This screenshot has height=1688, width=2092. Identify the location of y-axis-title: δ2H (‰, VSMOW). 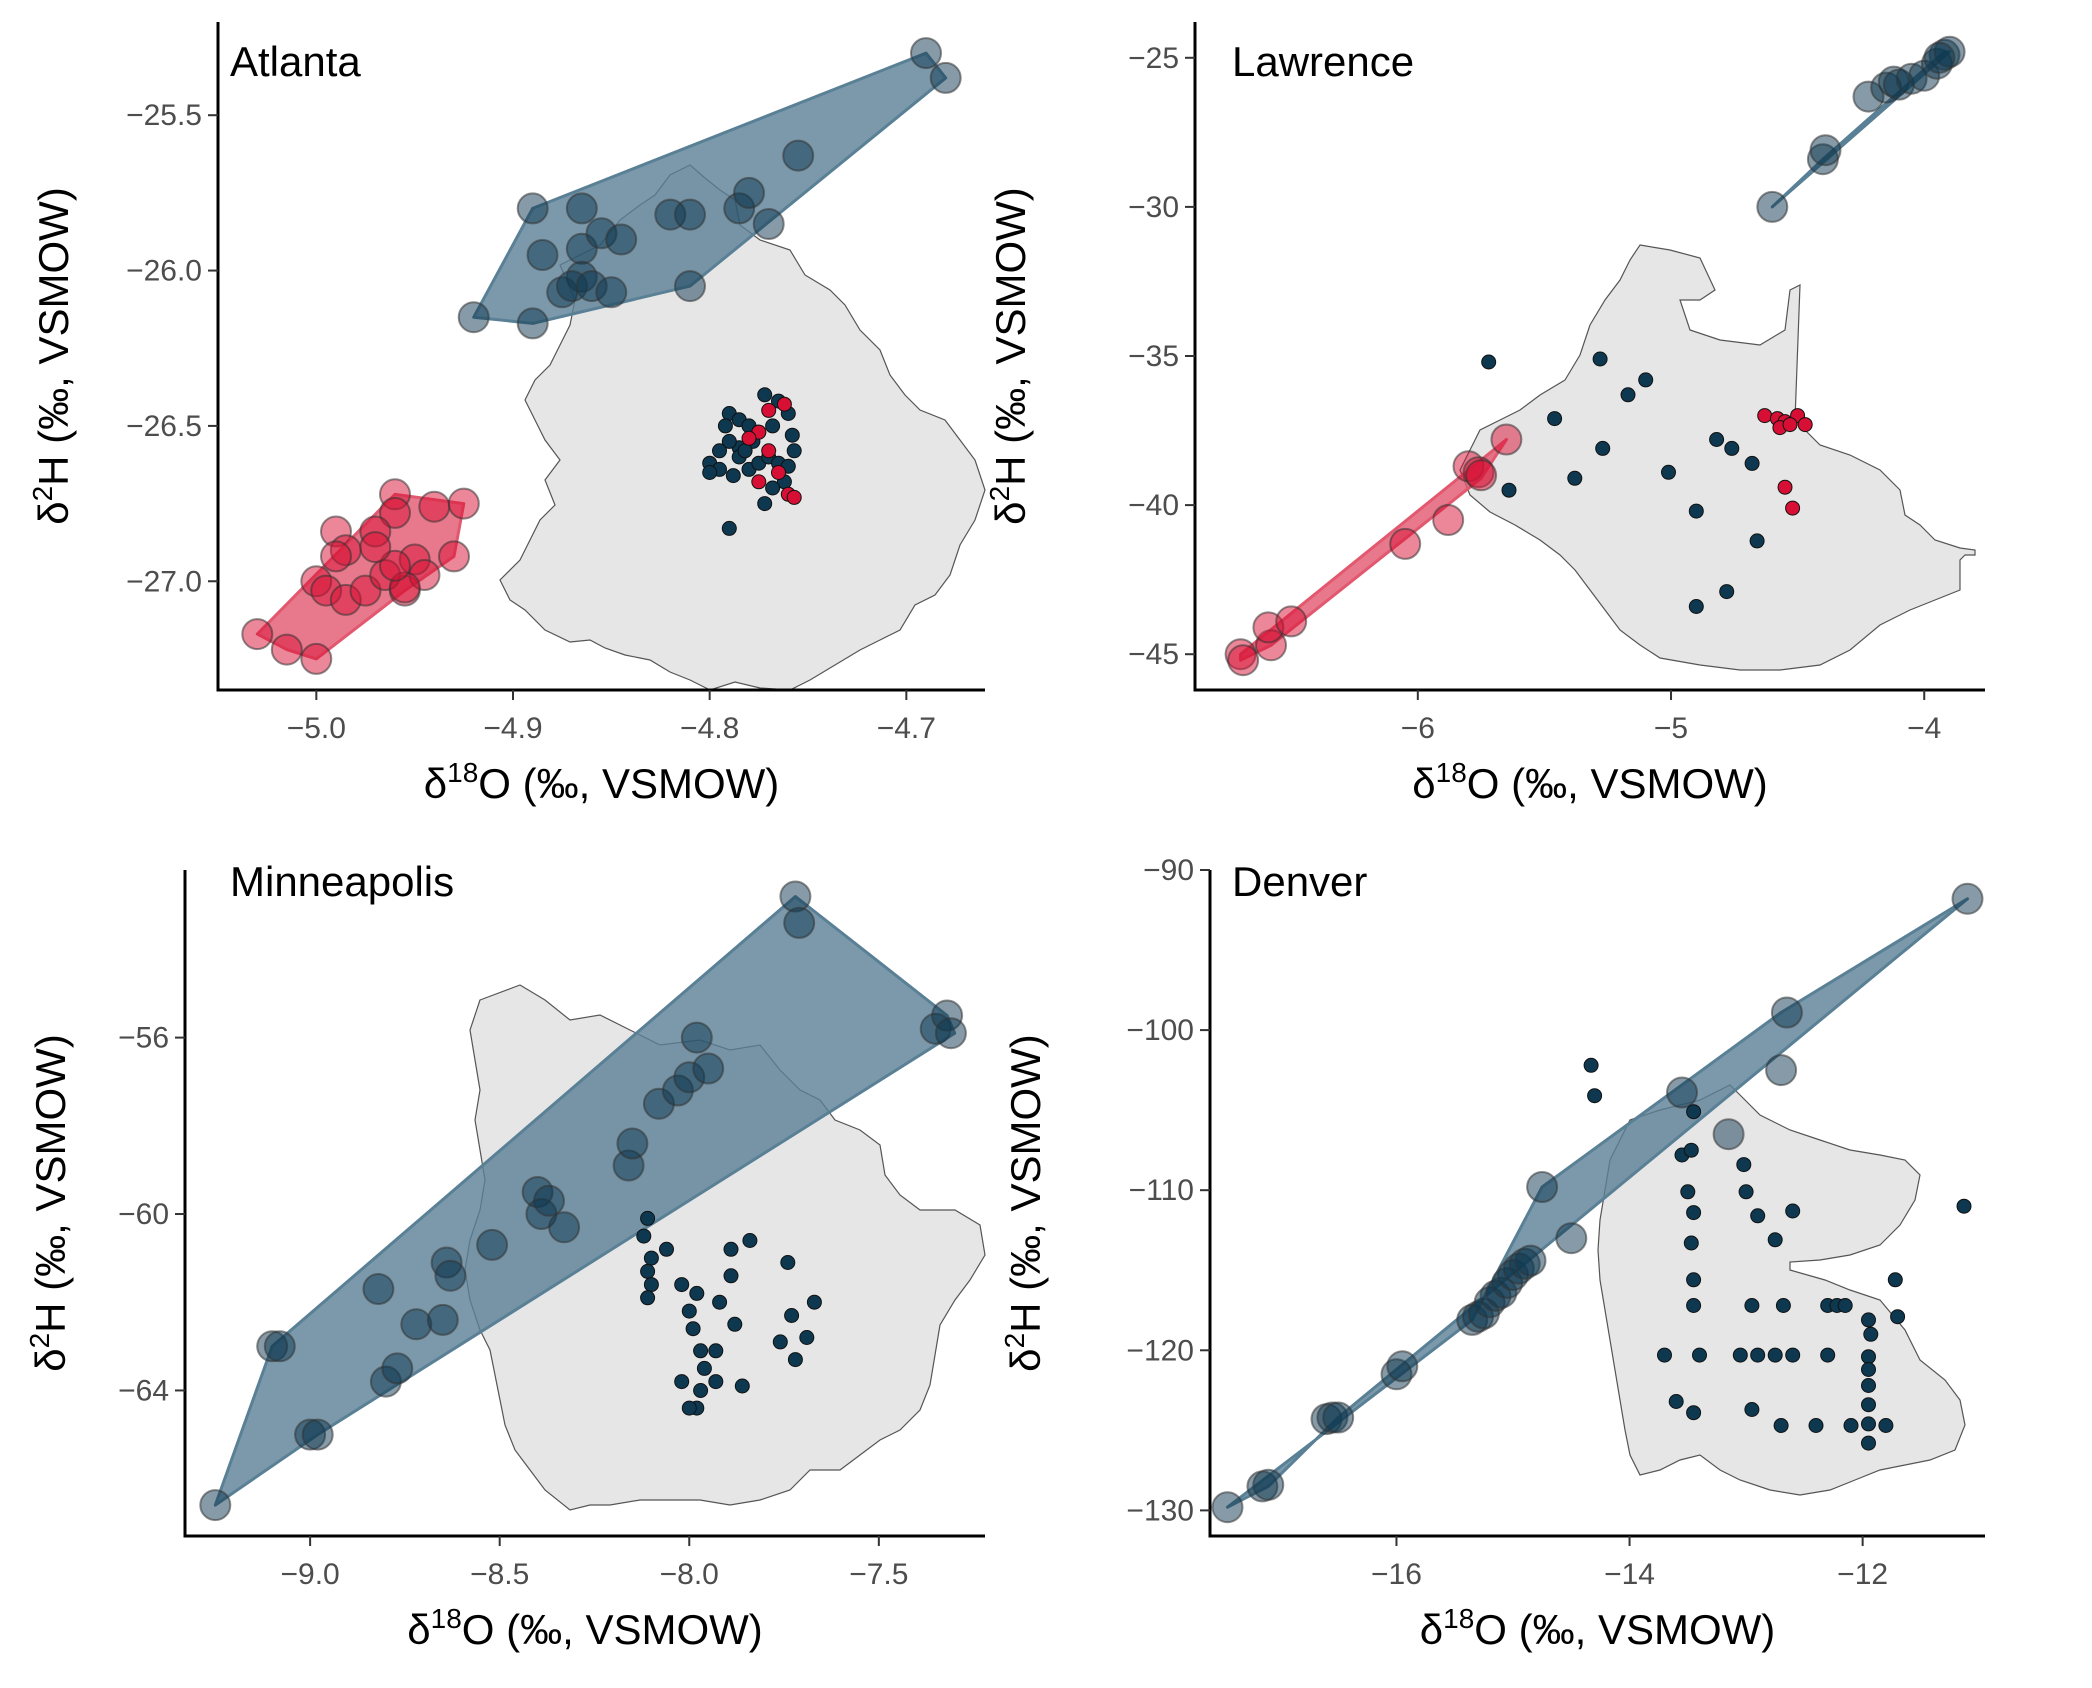
(1024, 1203).